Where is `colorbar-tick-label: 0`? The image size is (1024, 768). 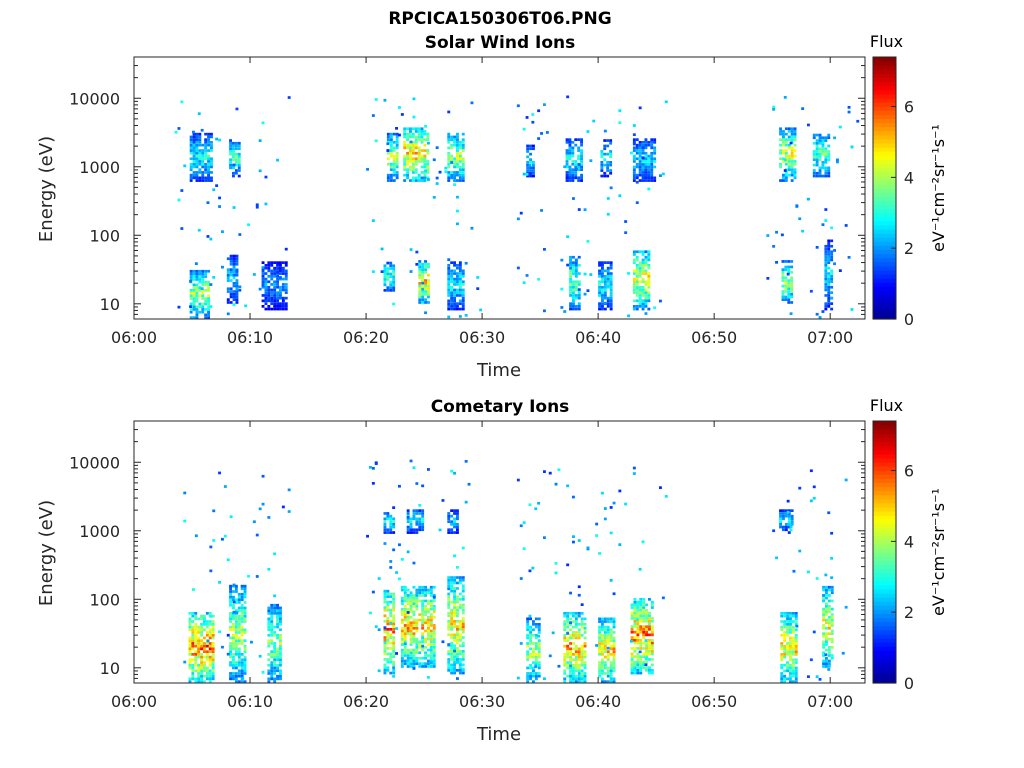 colorbar-tick-label: 0 is located at coordinates (909, 319).